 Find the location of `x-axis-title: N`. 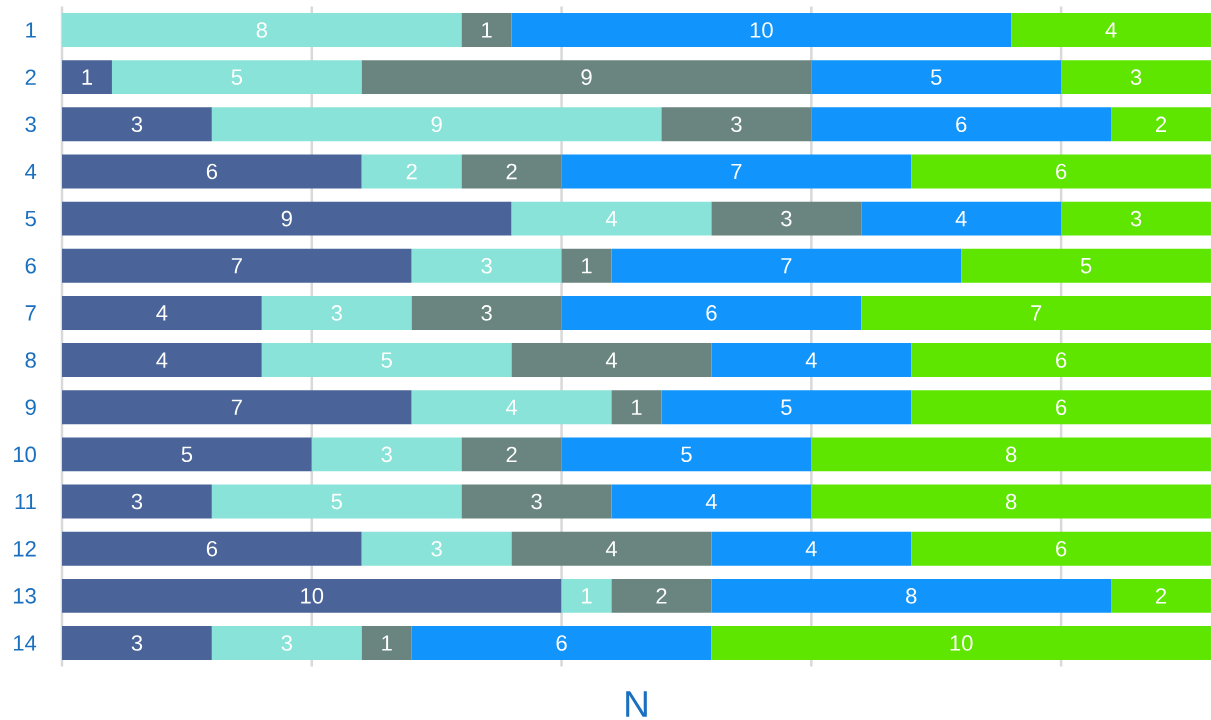

x-axis-title: N is located at coordinates (636, 704).